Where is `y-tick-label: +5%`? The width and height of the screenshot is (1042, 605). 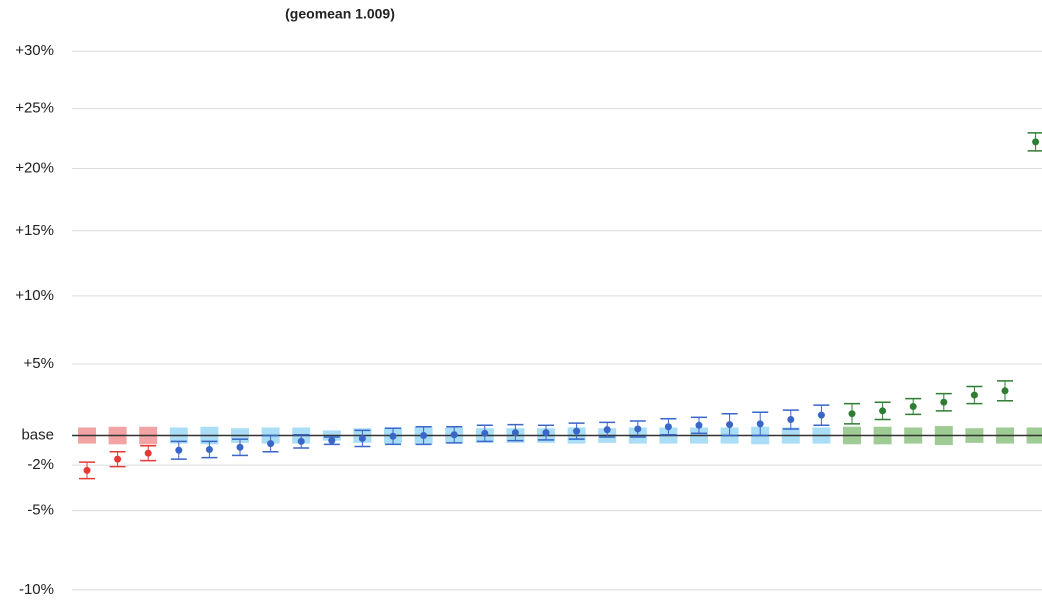
y-tick-label: +5% is located at coordinates (39, 363).